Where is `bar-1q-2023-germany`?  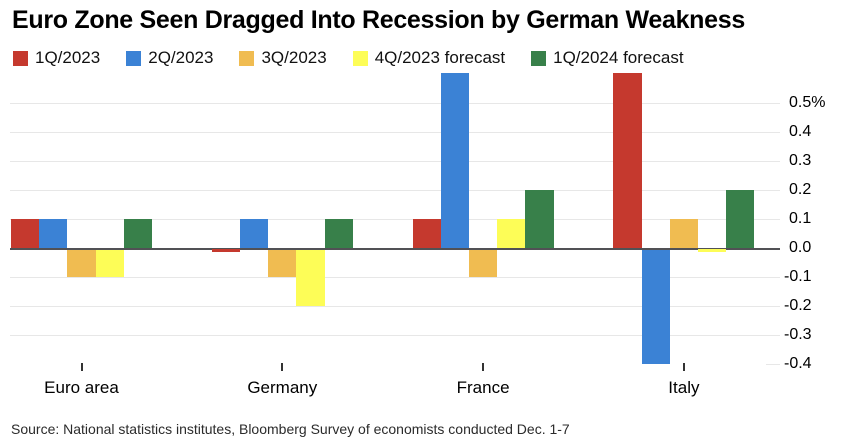
bar-1q-2023-germany is located at coordinates (225, 250).